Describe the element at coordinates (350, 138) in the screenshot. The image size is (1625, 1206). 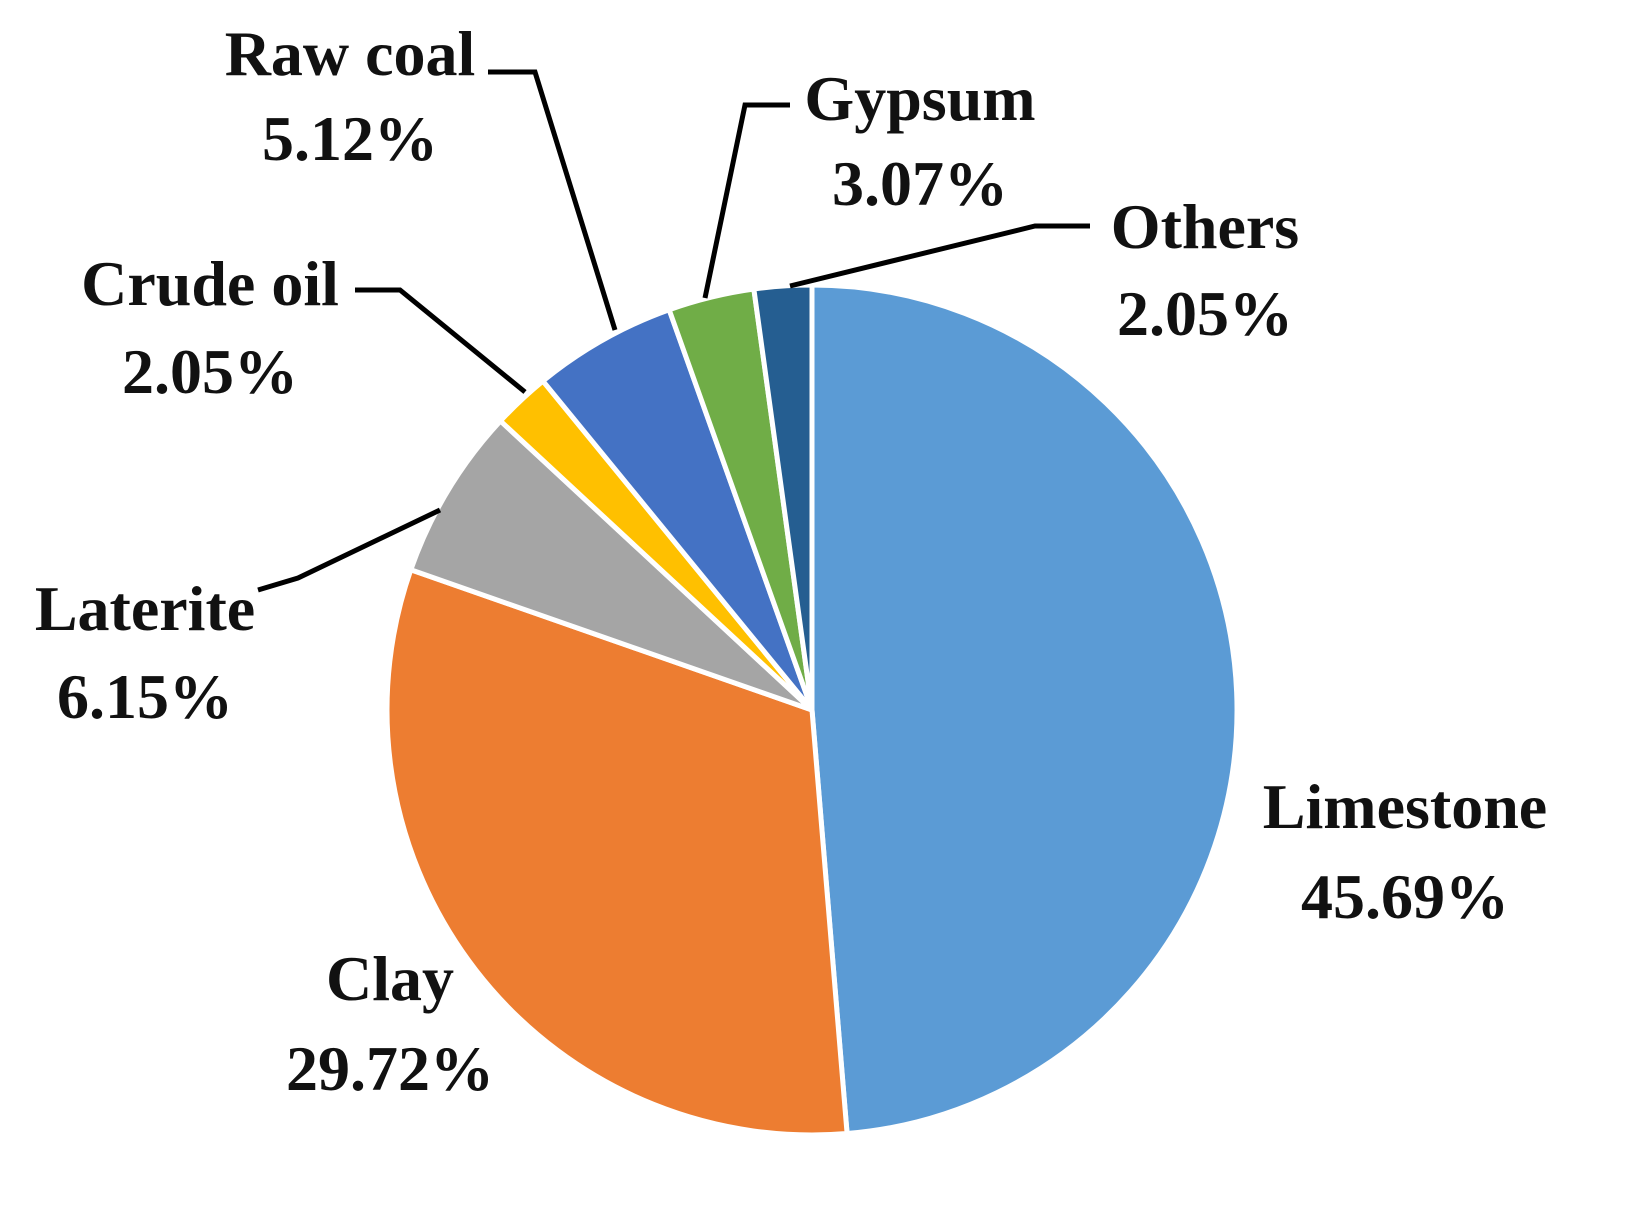
I see `label-raw-coal-value: 5.12%` at that location.